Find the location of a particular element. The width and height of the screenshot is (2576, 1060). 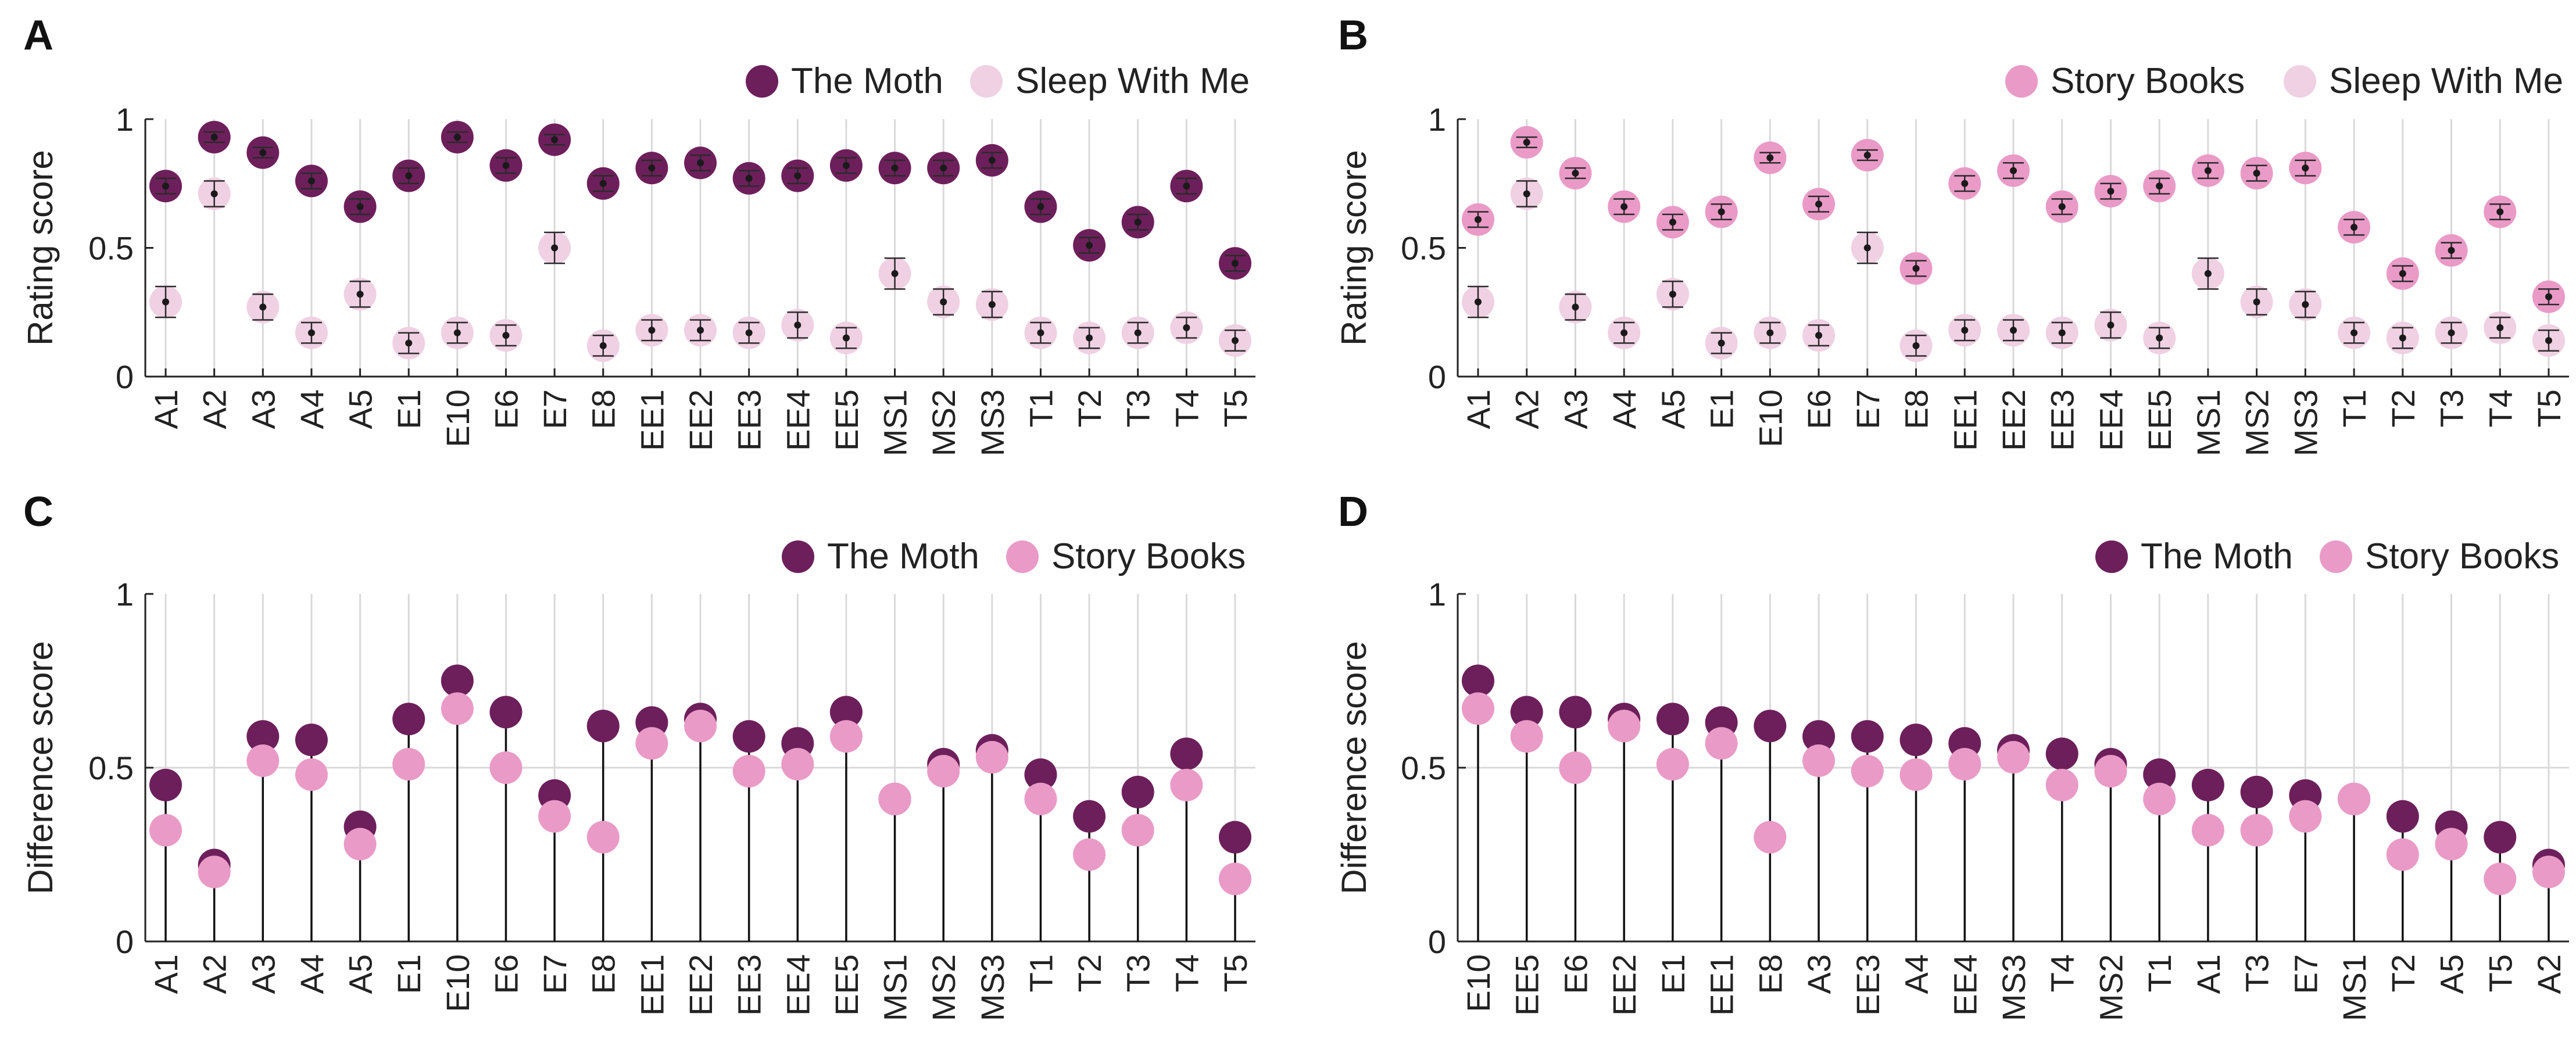

legend: Sleep With Me Story Books is located at coordinates (2284, 81).